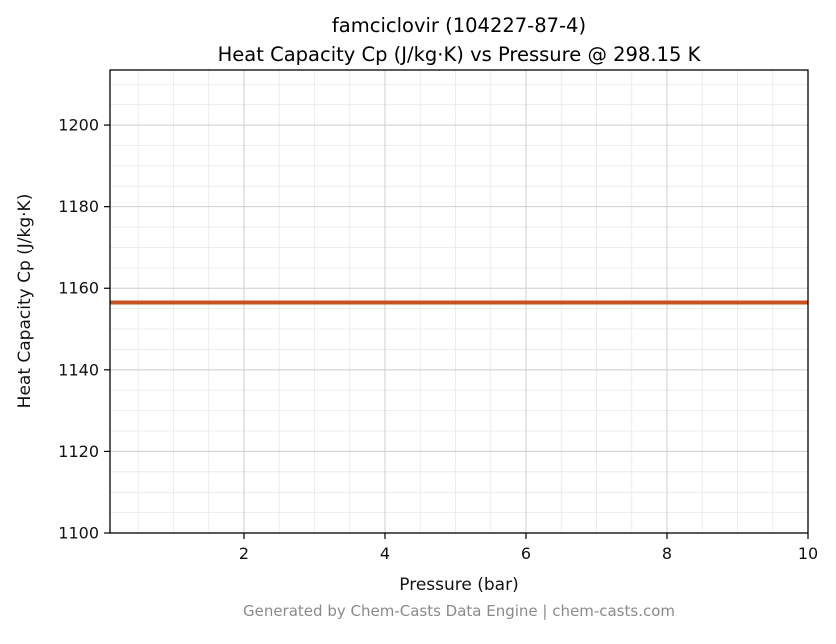  What do you see at coordinates (385, 553) in the screenshot?
I see `x-tick-label: 4` at bounding box center [385, 553].